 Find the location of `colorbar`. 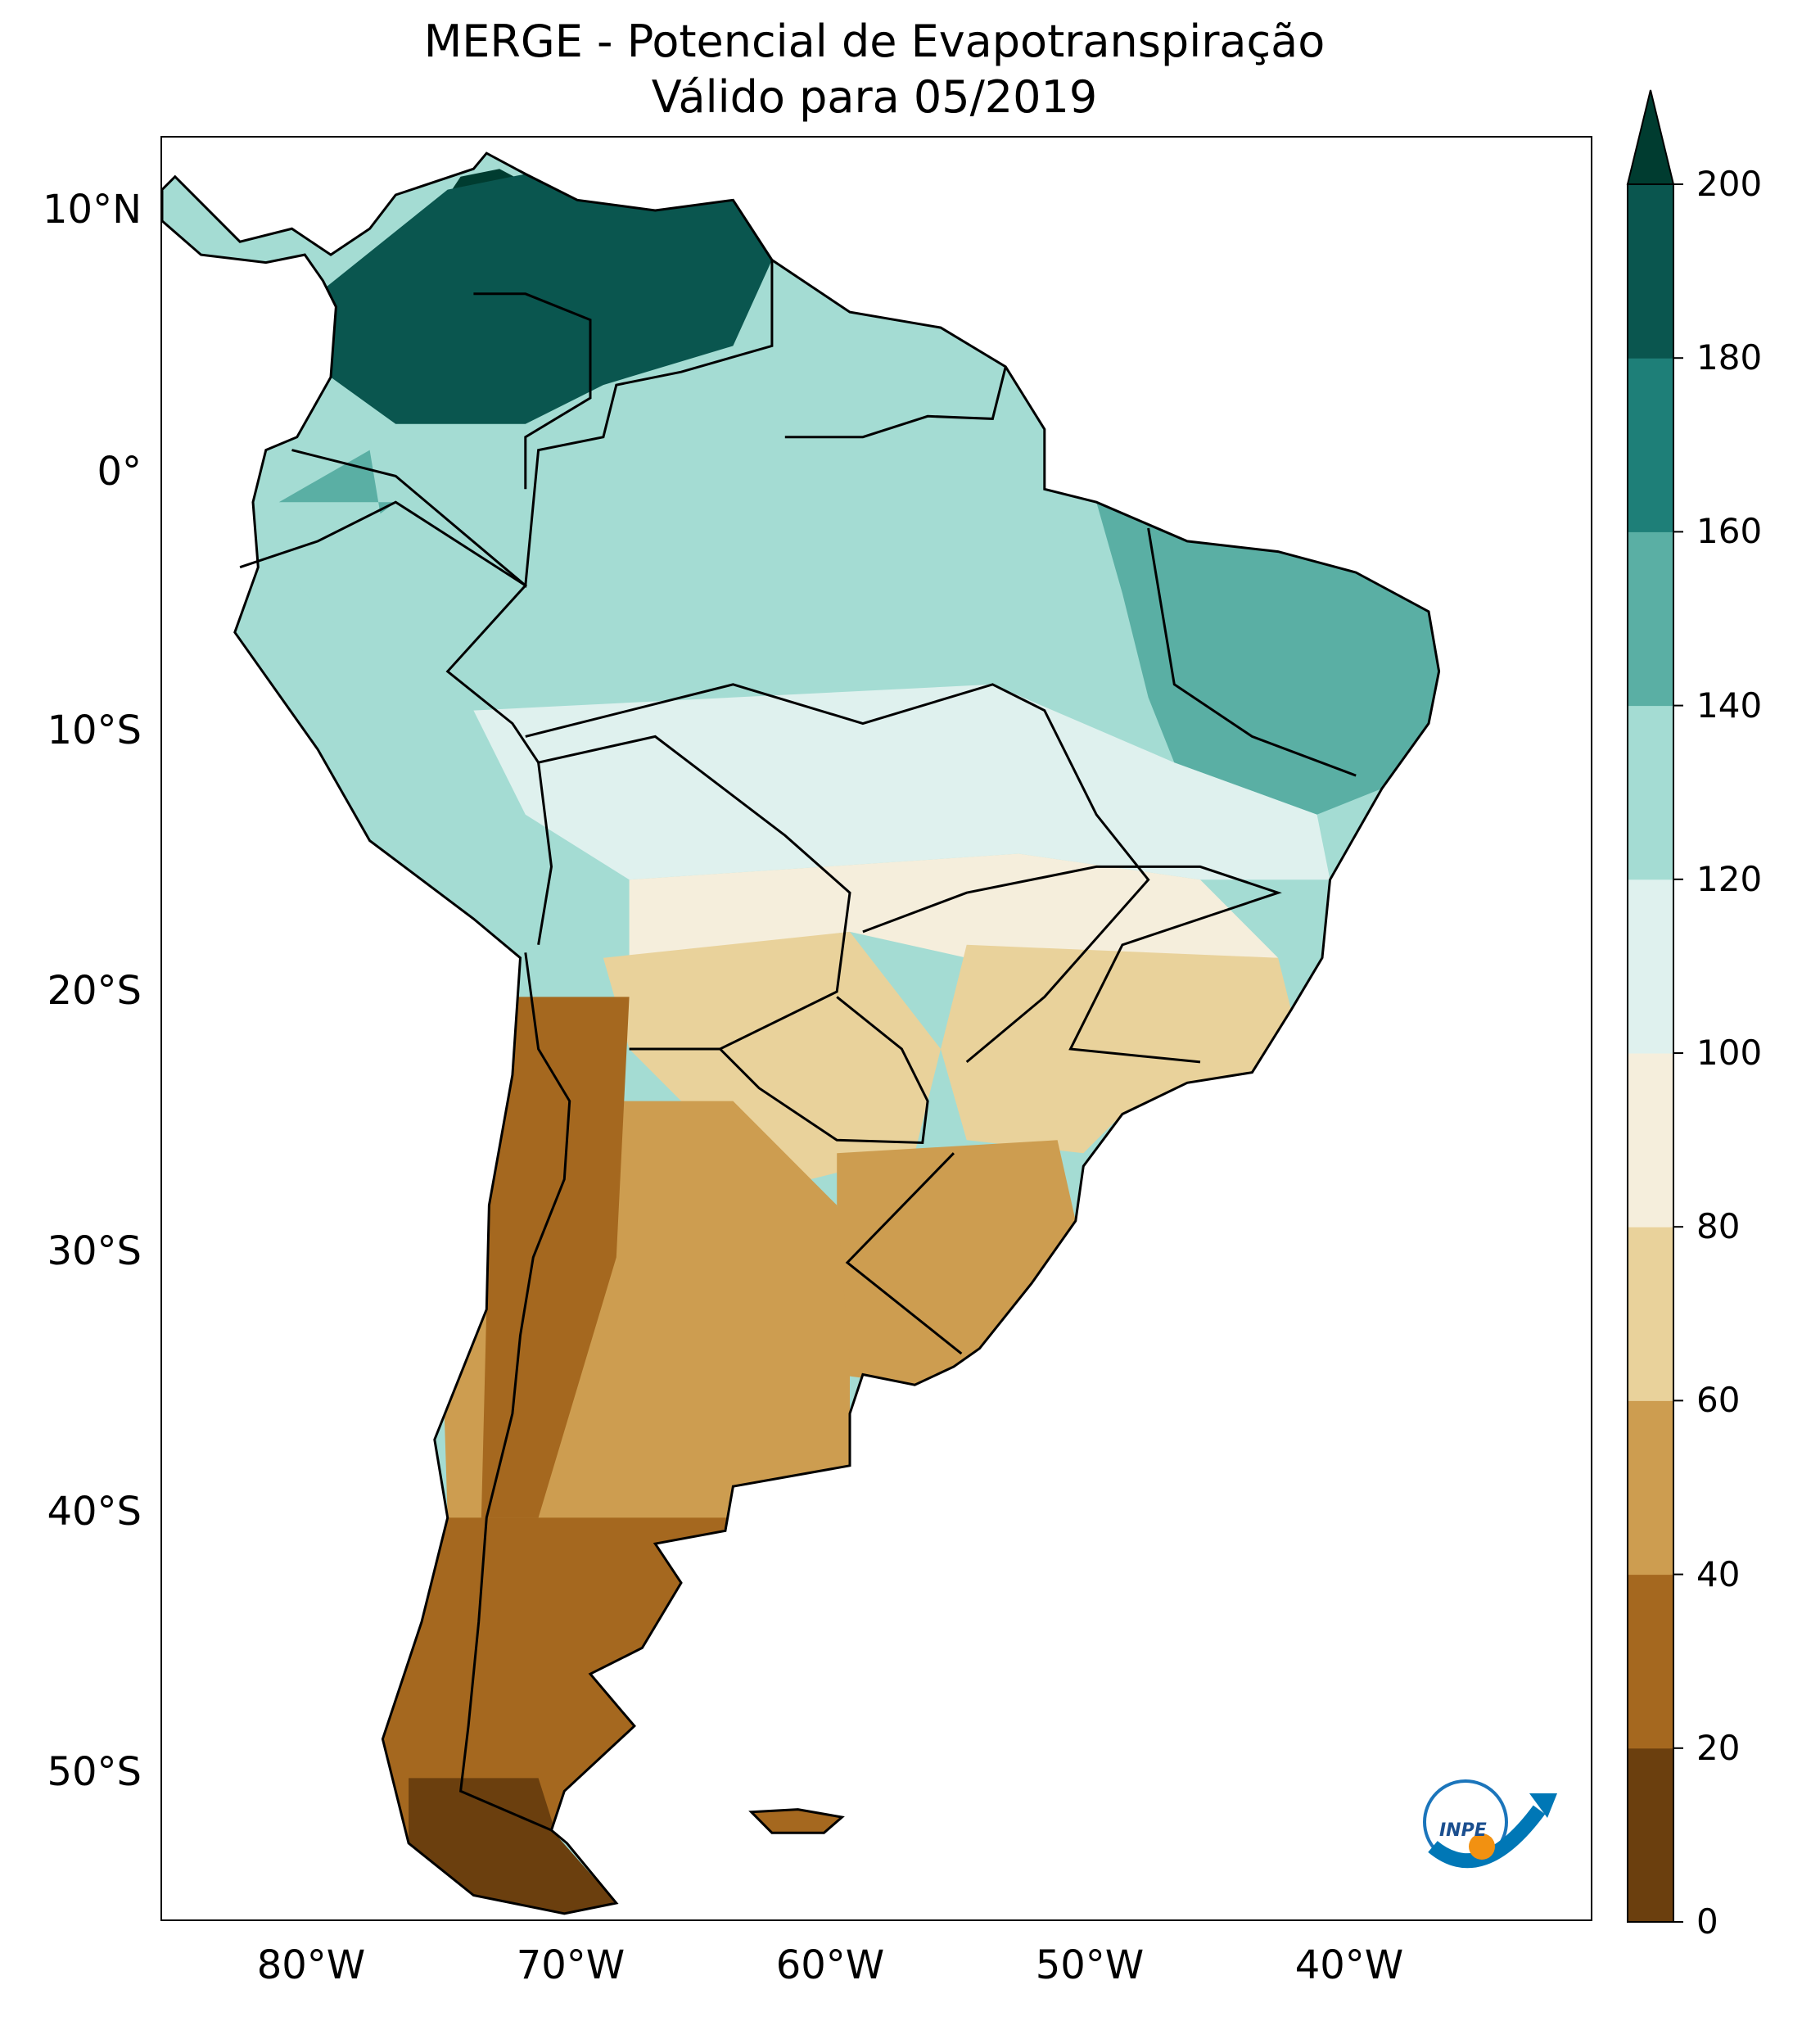

colorbar is located at coordinates (1654, 1006).